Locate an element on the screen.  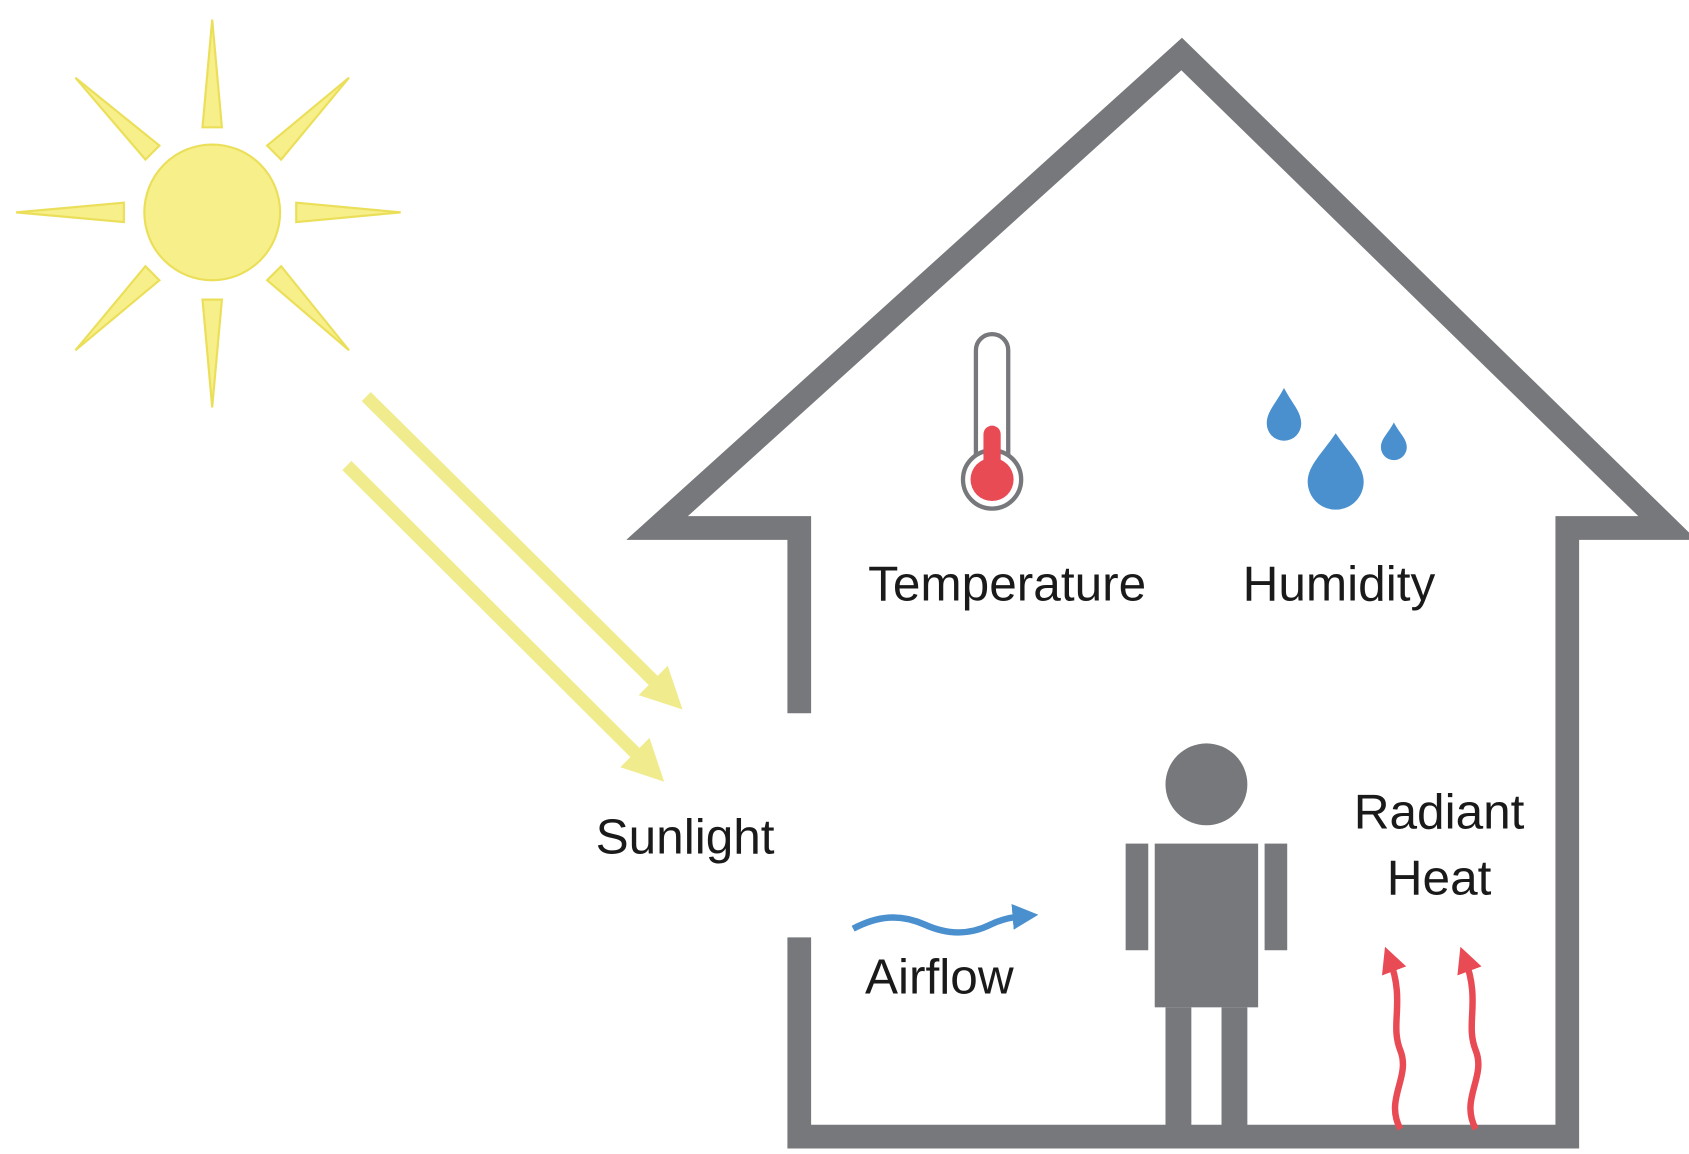
heat-arrows is located at coordinates (1431, 1038).